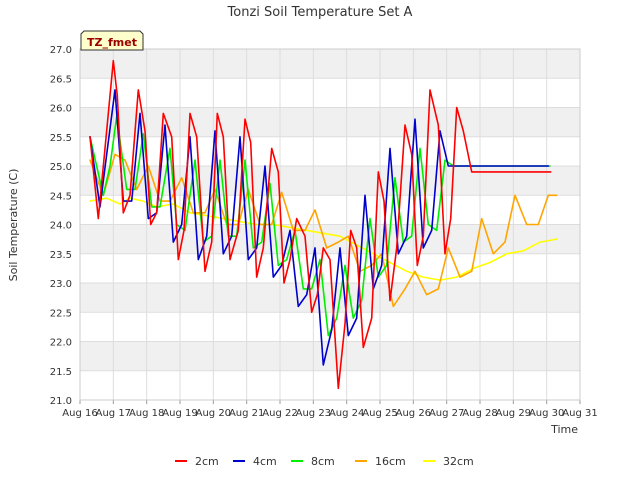  I want to click on y-tick-label: 22.5, so click(61, 313).